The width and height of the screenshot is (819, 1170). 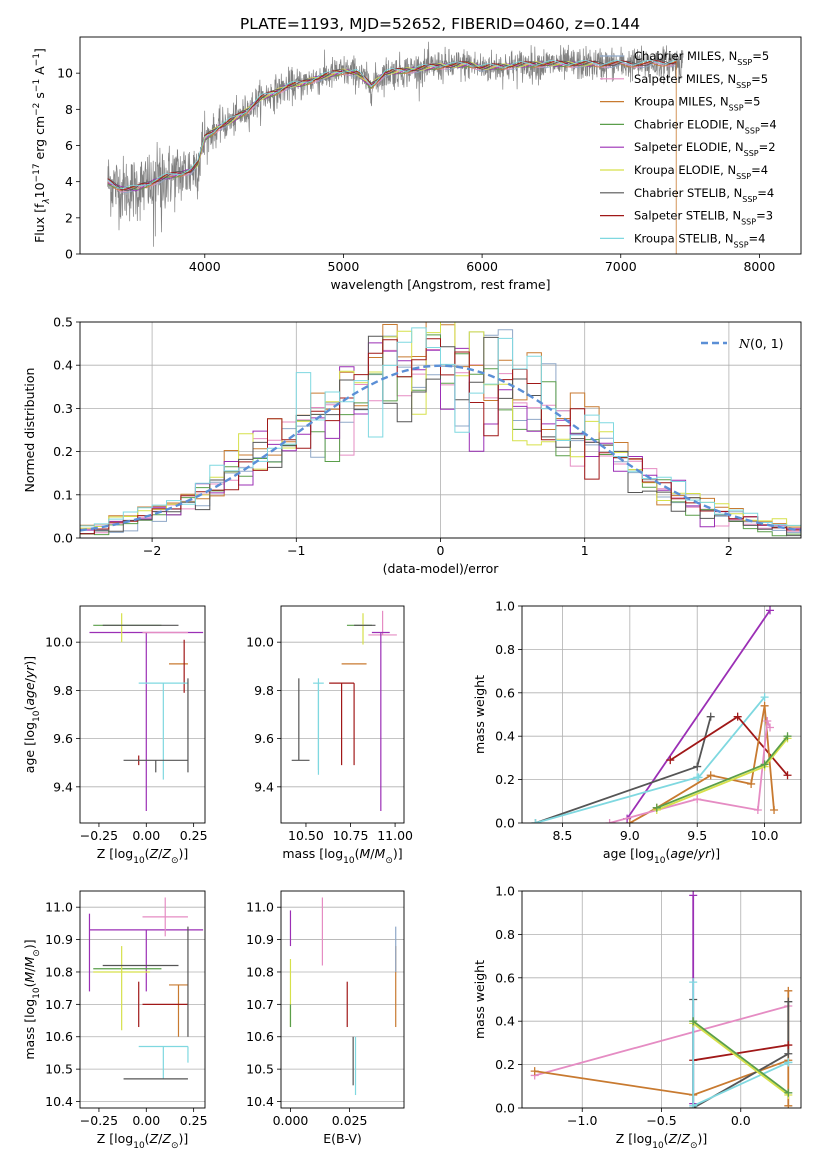 I want to click on y-axis-label-part: mass [log, so click(x=29, y=1029).